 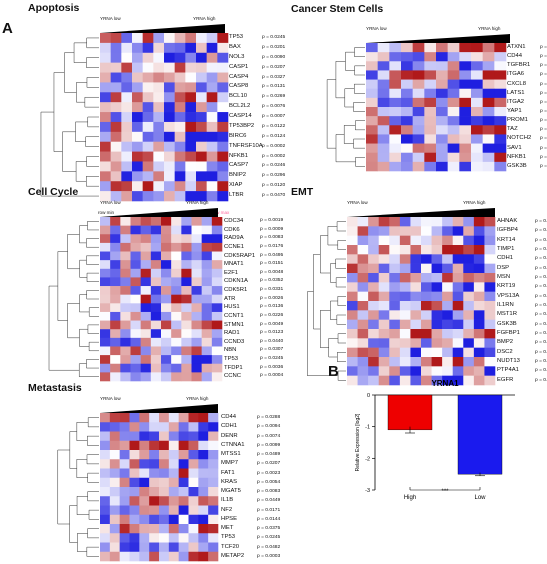 What do you see at coordinates (541, 221) in the screenshot?
I see `p-value: p = 0.0036` at bounding box center [541, 221].